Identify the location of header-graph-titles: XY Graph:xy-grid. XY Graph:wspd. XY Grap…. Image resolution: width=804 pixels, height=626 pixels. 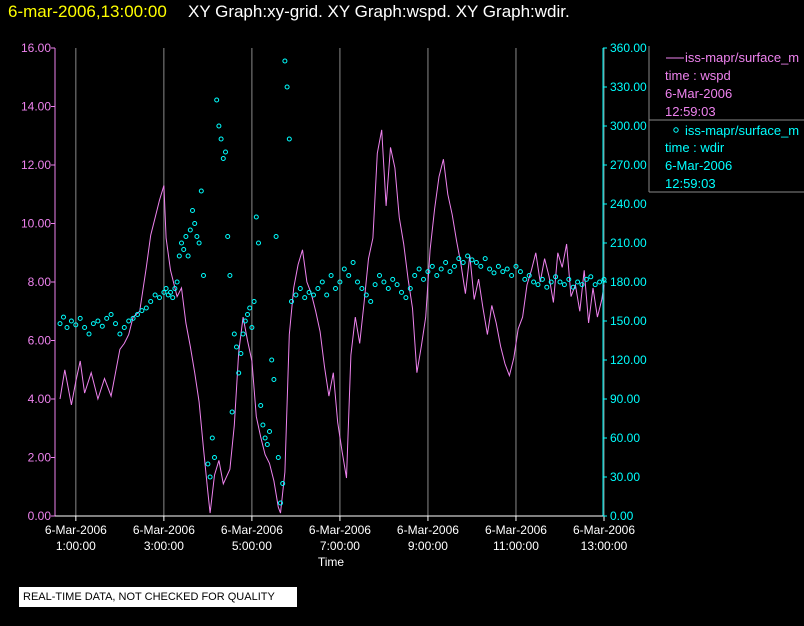
(379, 11).